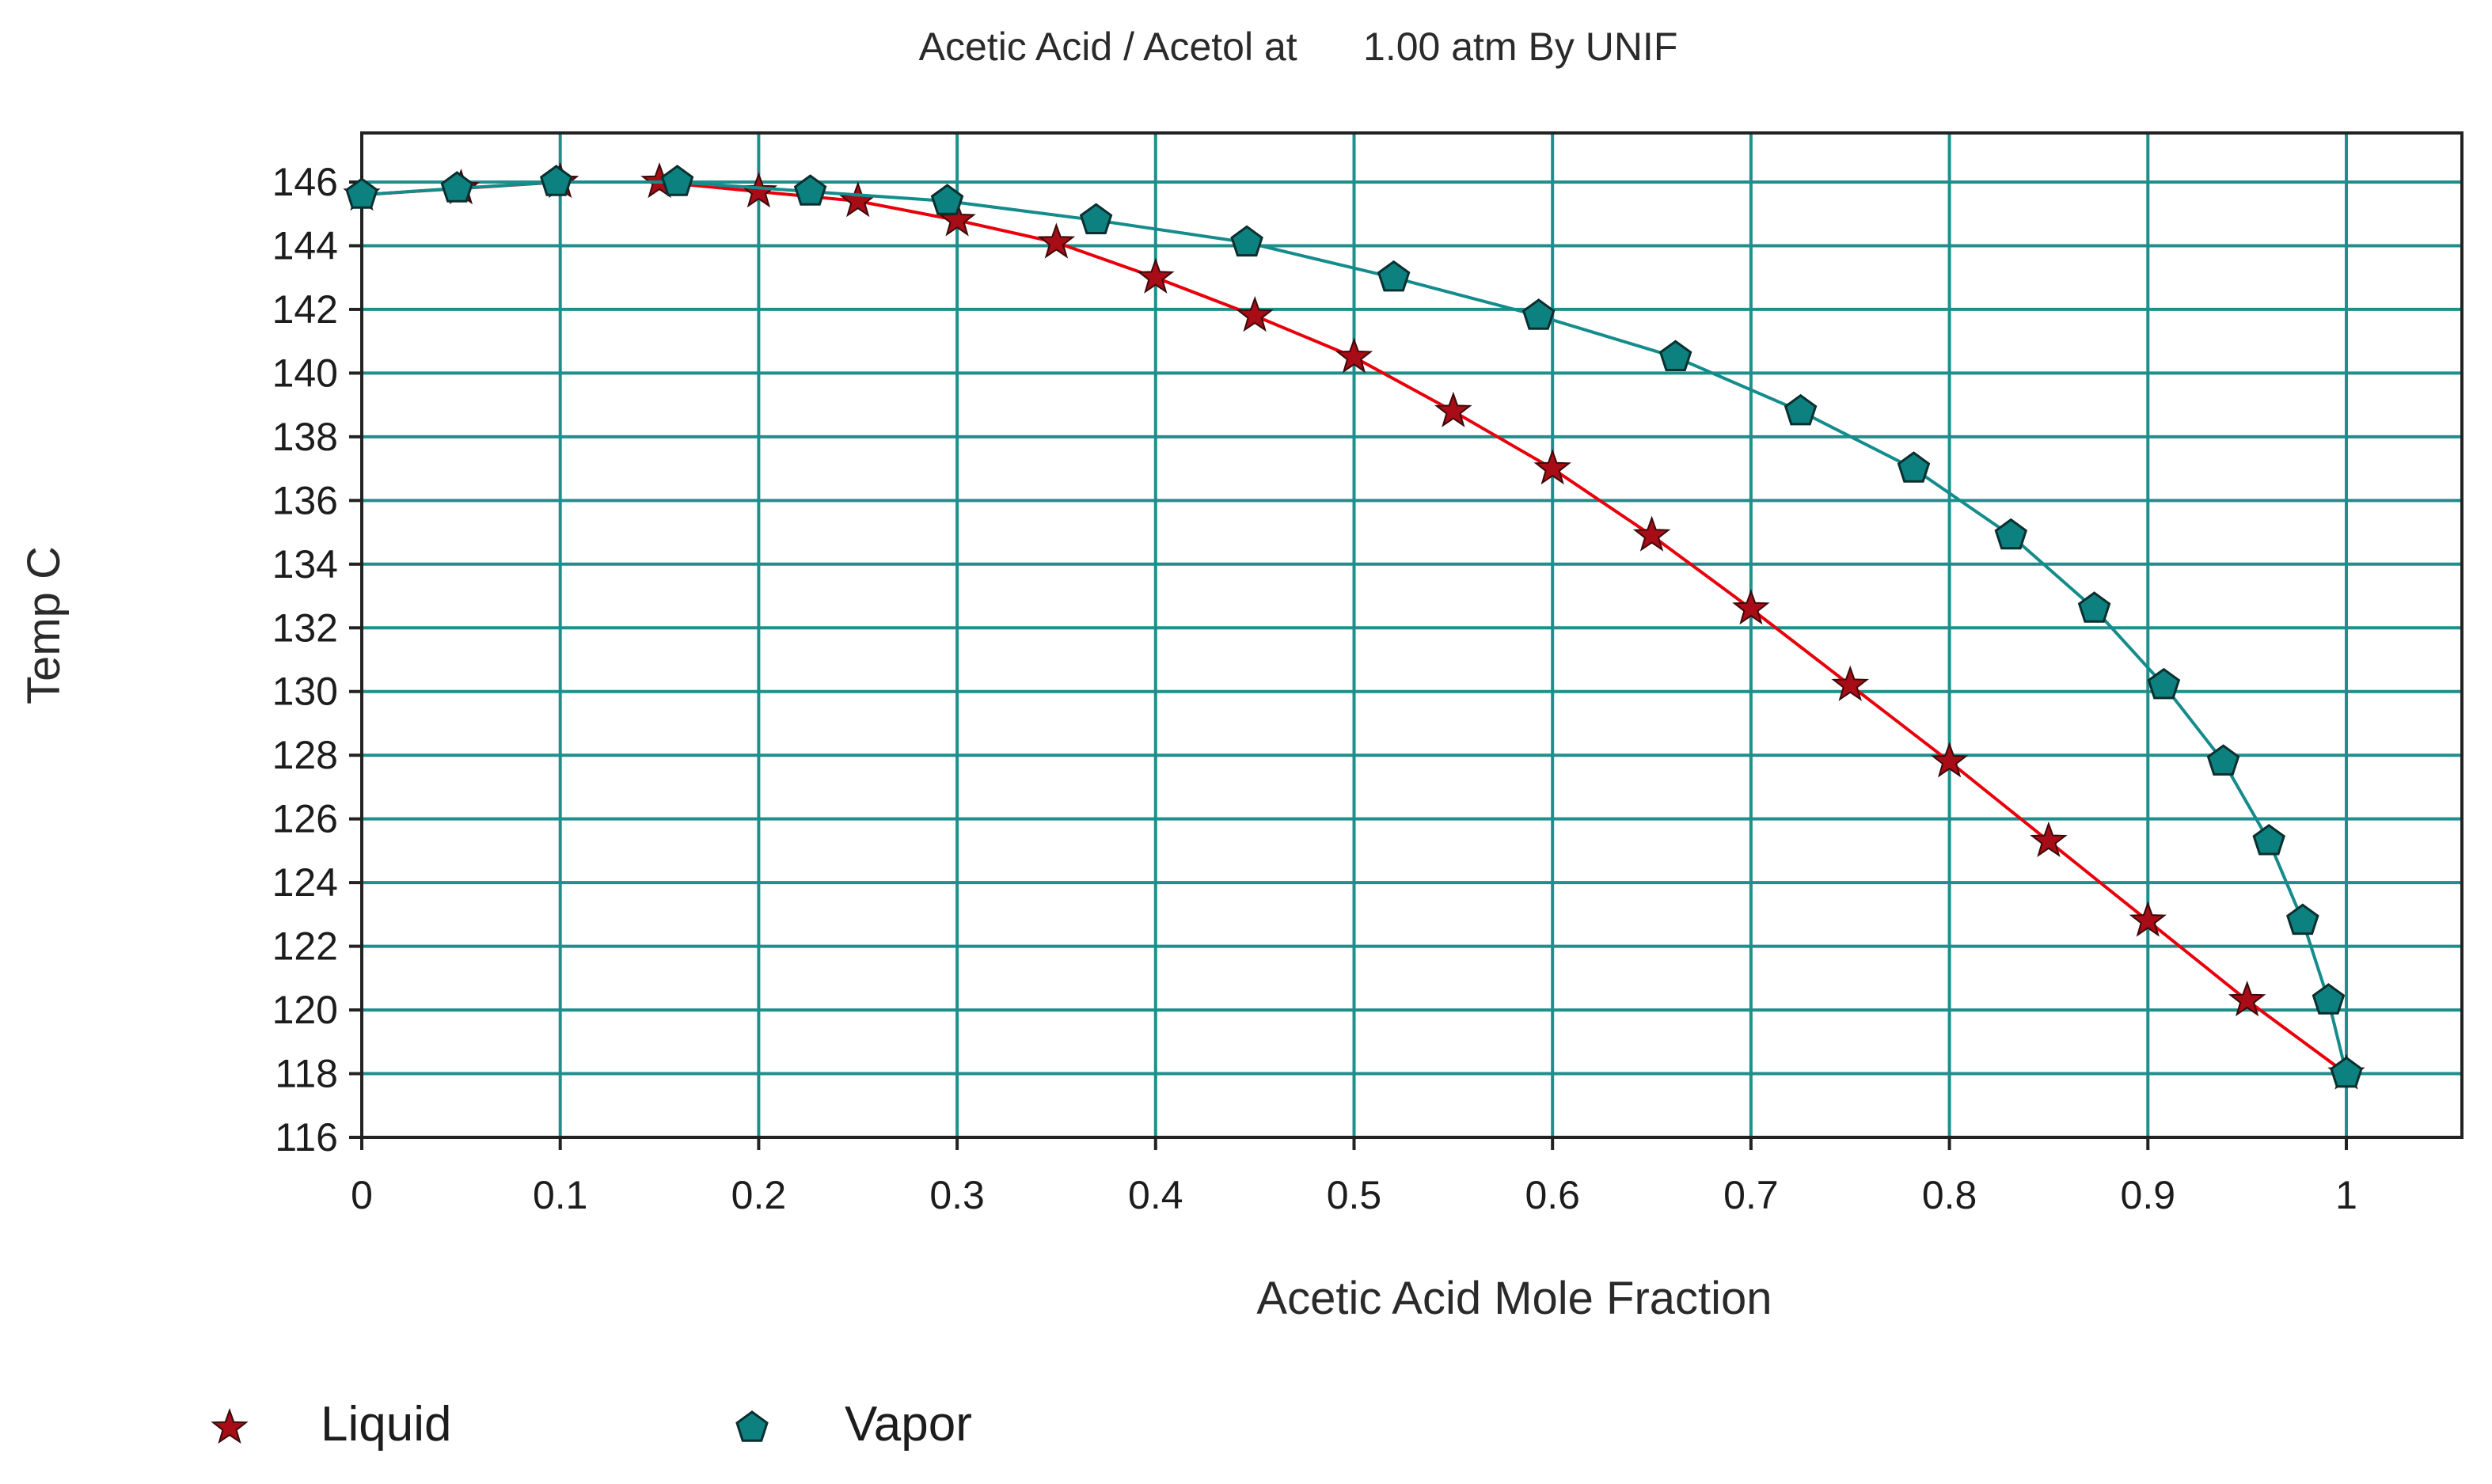  Describe the element at coordinates (305, 755) in the screenshot. I see `y-tick-label: 128` at that location.